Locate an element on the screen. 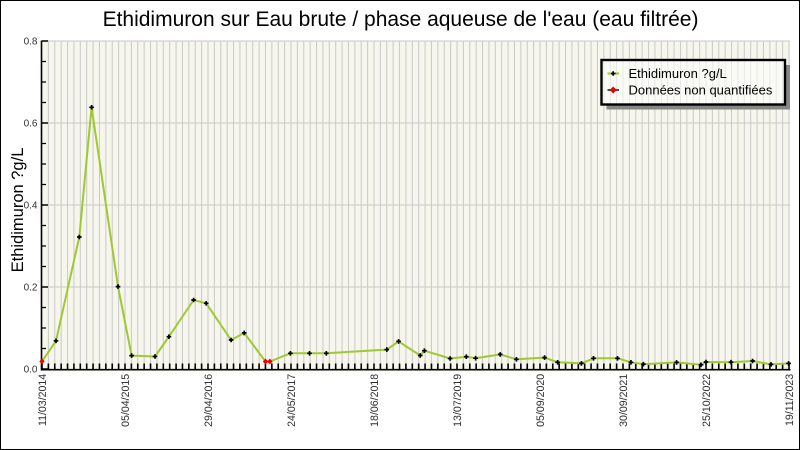 This screenshot has width=800, height=450. svg-text: 0.4 is located at coordinates (31, 206).